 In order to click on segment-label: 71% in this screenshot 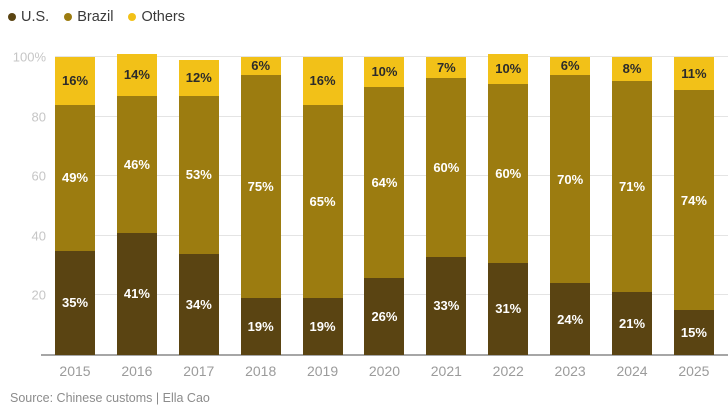, I will do `click(632, 187)`.